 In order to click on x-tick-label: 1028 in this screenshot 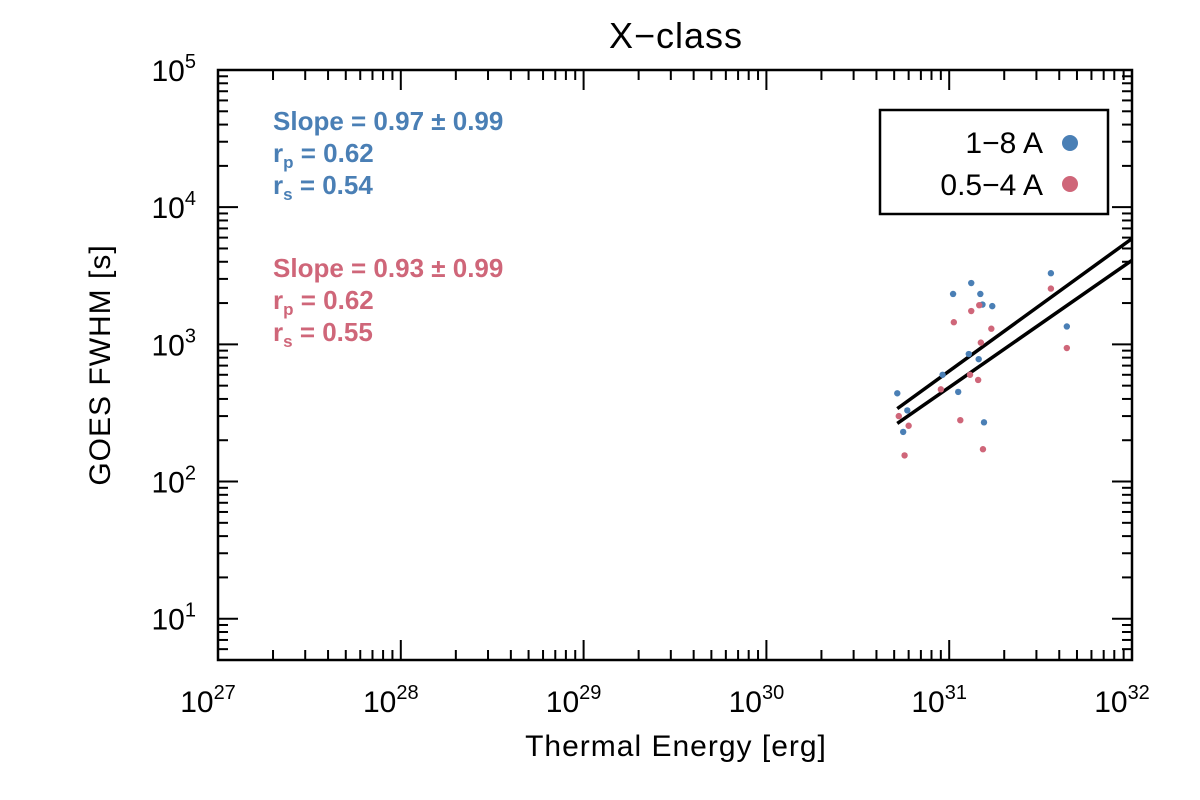, I will do `click(391, 700)`.